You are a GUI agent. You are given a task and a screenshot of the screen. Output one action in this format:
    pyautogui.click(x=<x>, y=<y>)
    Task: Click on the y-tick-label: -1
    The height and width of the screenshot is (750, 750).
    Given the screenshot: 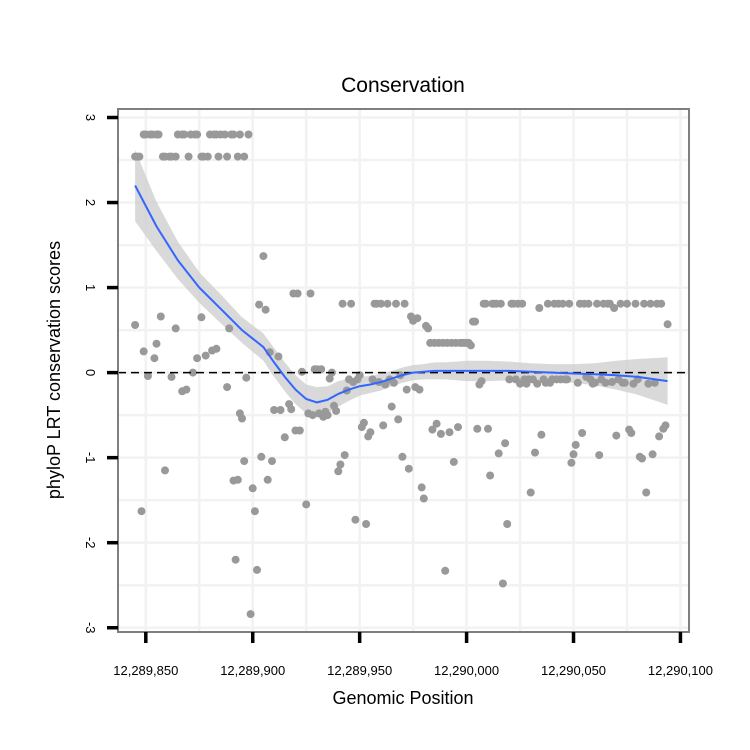 What is the action you would take?
    pyautogui.click(x=90, y=458)
    